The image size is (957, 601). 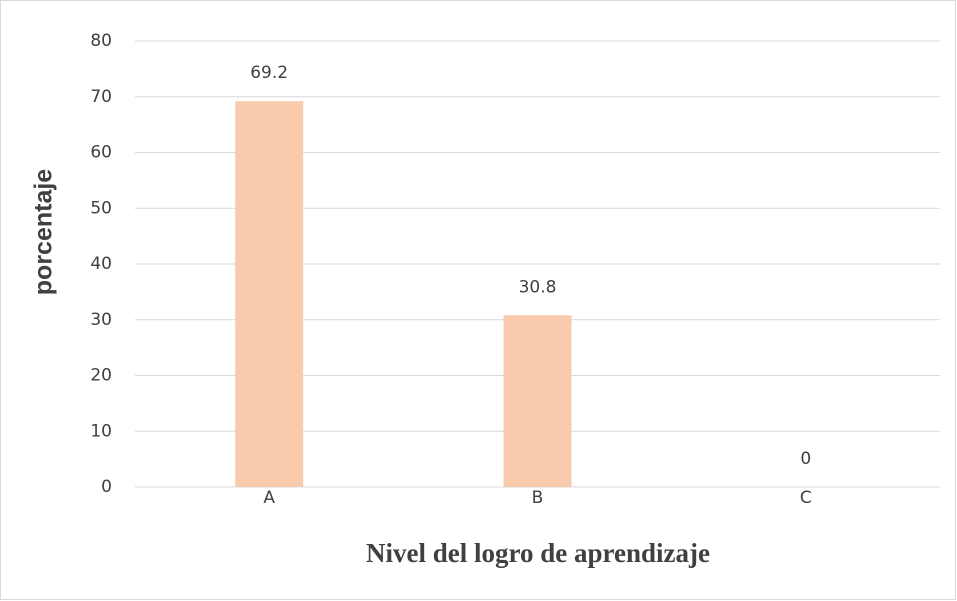 What do you see at coordinates (538, 498) in the screenshot?
I see `x-tick-label: B` at bounding box center [538, 498].